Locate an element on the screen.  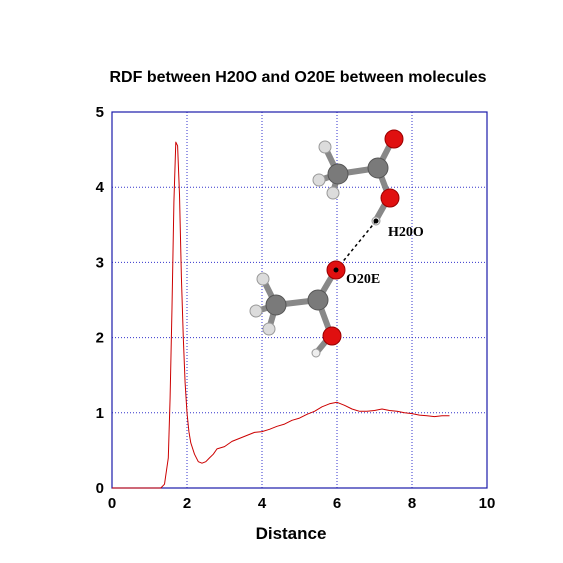
y-tick-label: 0 is located at coordinates (100, 488).